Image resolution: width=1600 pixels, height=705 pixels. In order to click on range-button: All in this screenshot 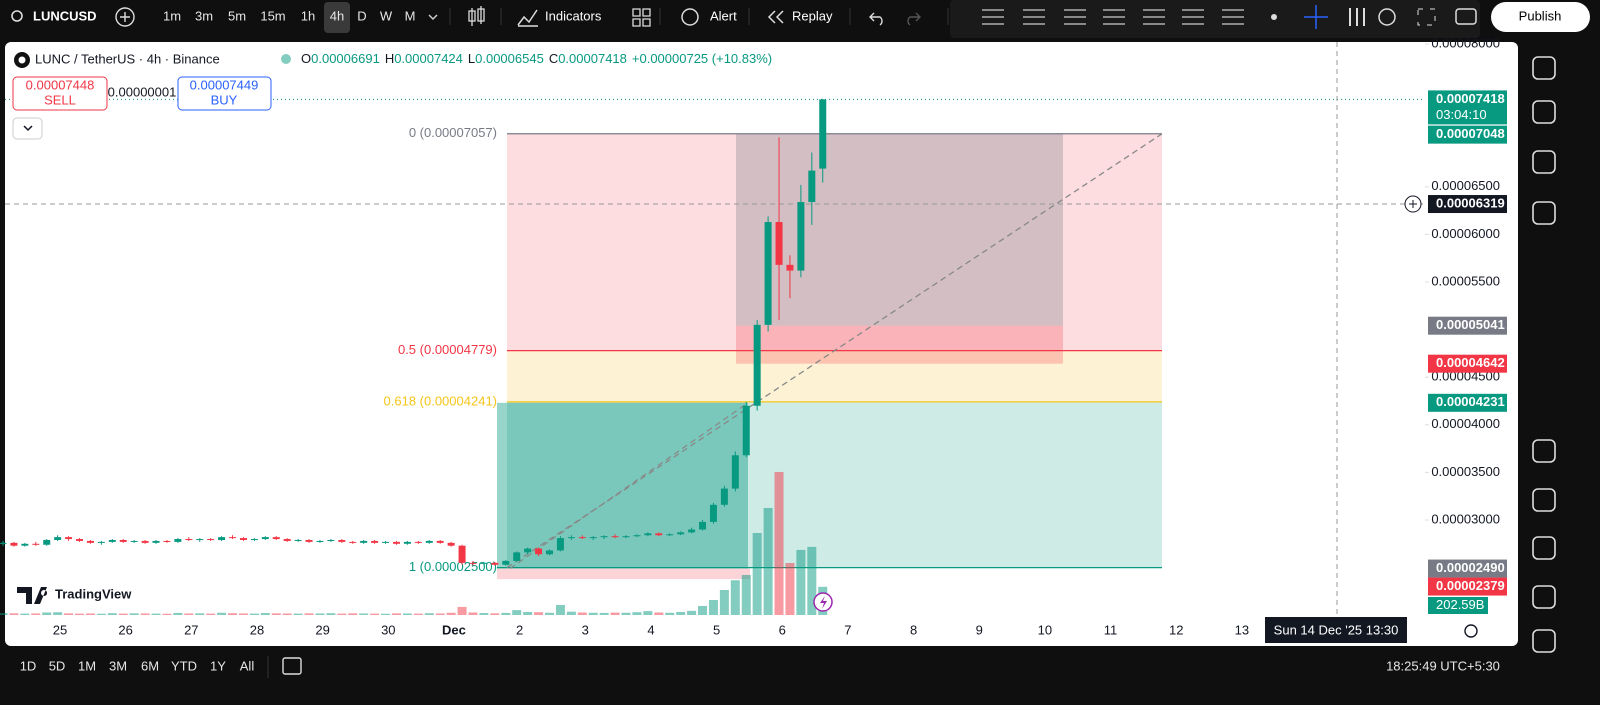, I will do `click(247, 665)`.